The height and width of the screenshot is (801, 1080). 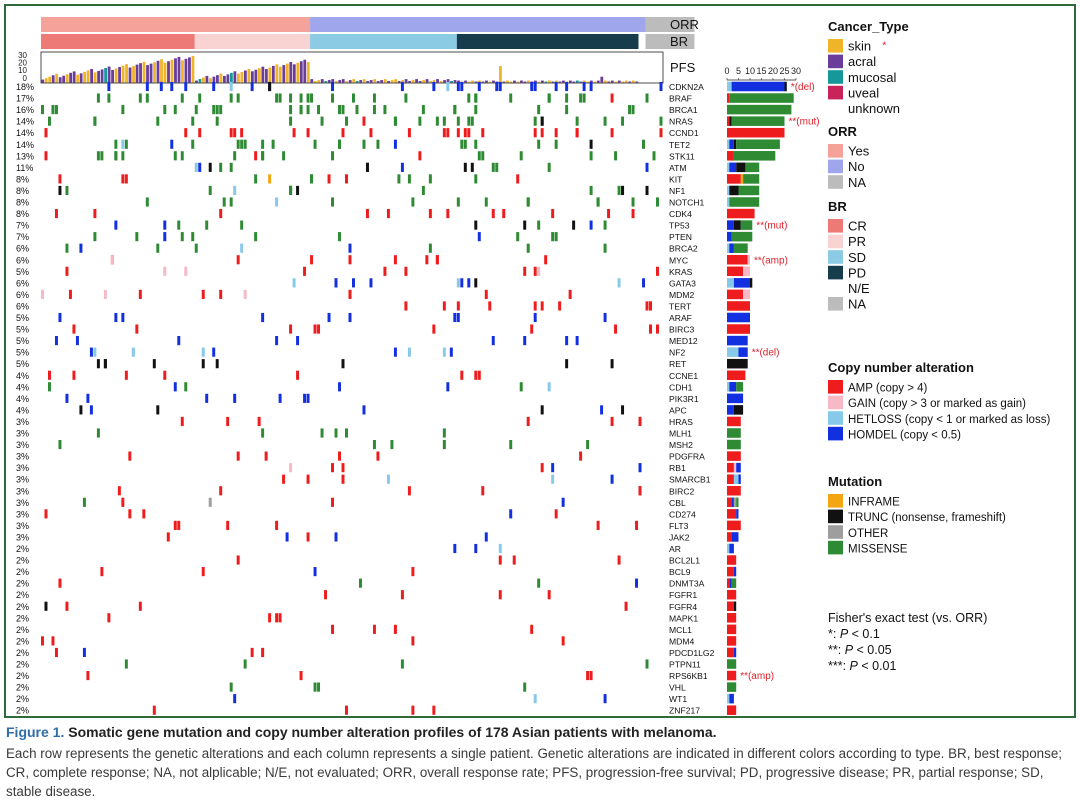 I want to click on sidebar-bar-mdm4, so click(x=732, y=641).